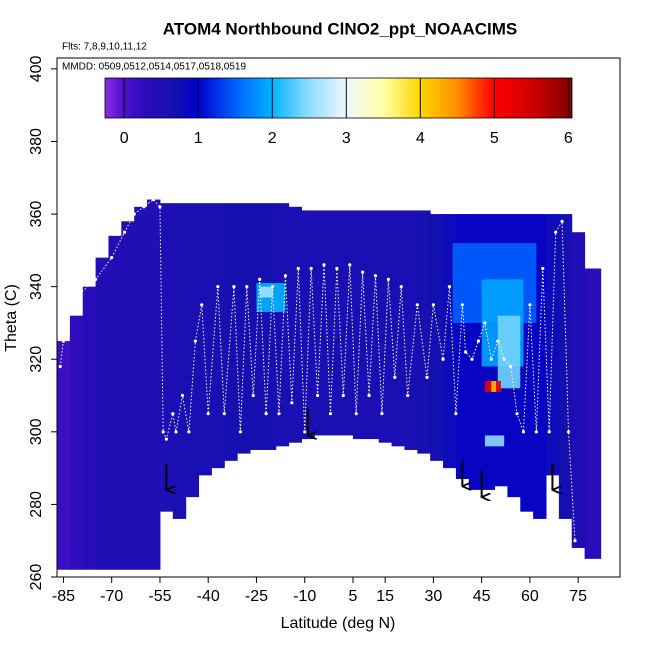 This screenshot has height=650, width=650. I want to click on subtitle: Flts: 7,8,9,10,11,12, so click(104, 47).